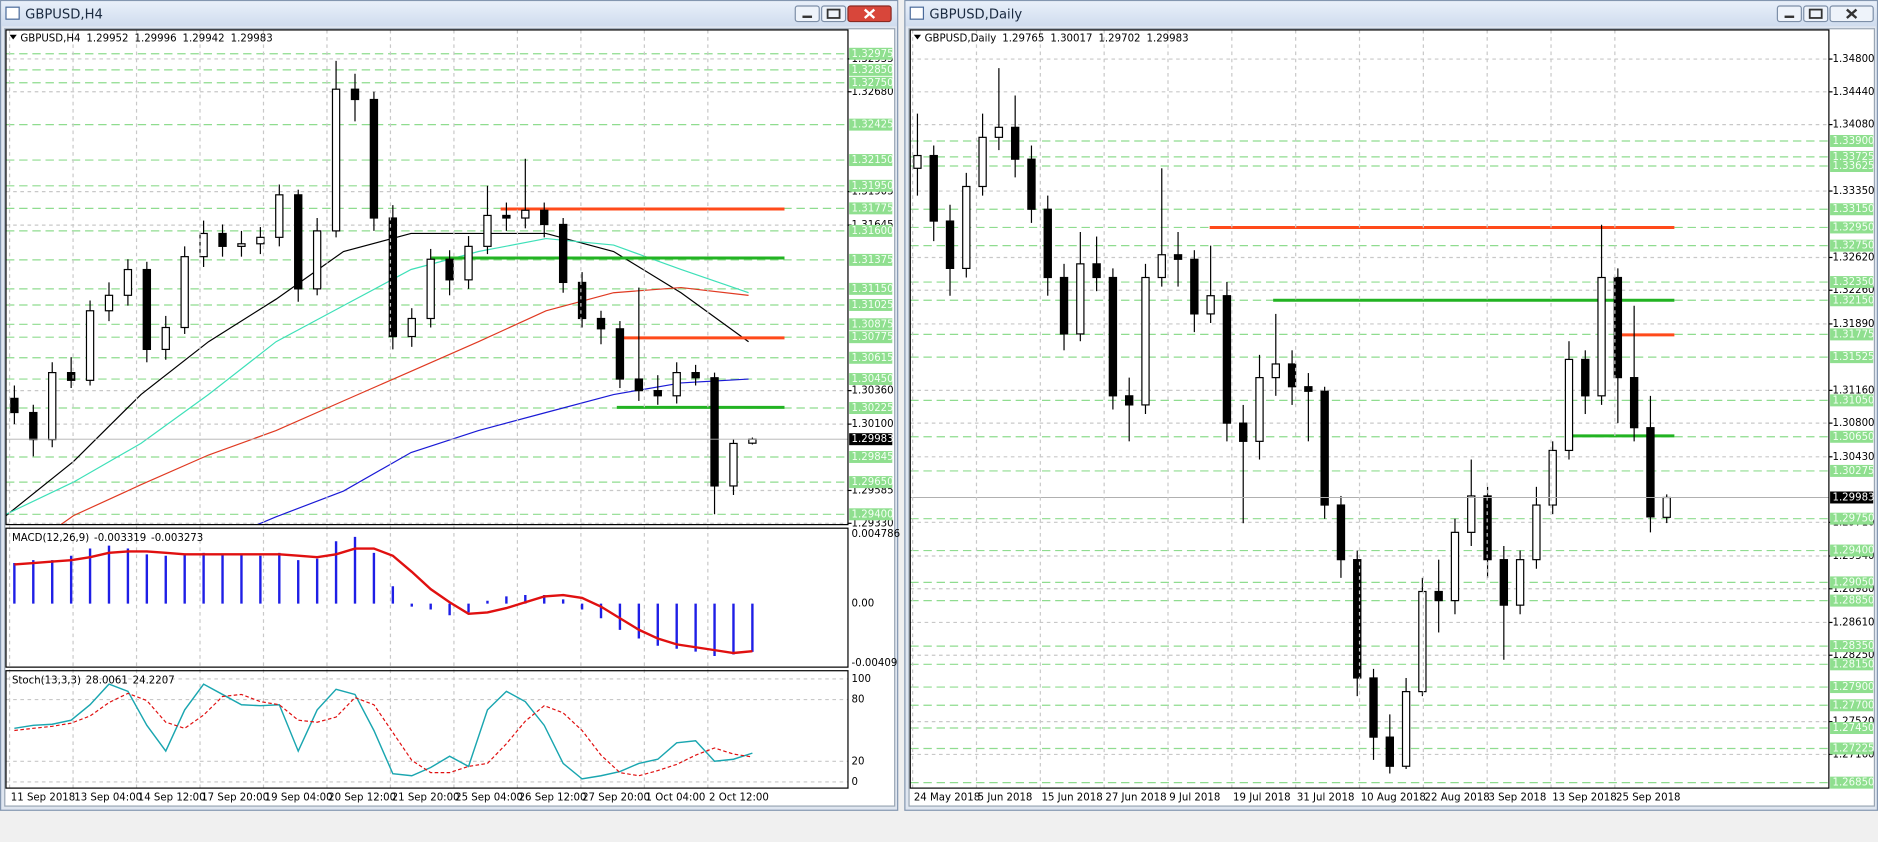 The height and width of the screenshot is (842, 1878). Describe the element at coordinates (863, 604) in the screenshot. I see `y-tick-label: 0.00` at that location.